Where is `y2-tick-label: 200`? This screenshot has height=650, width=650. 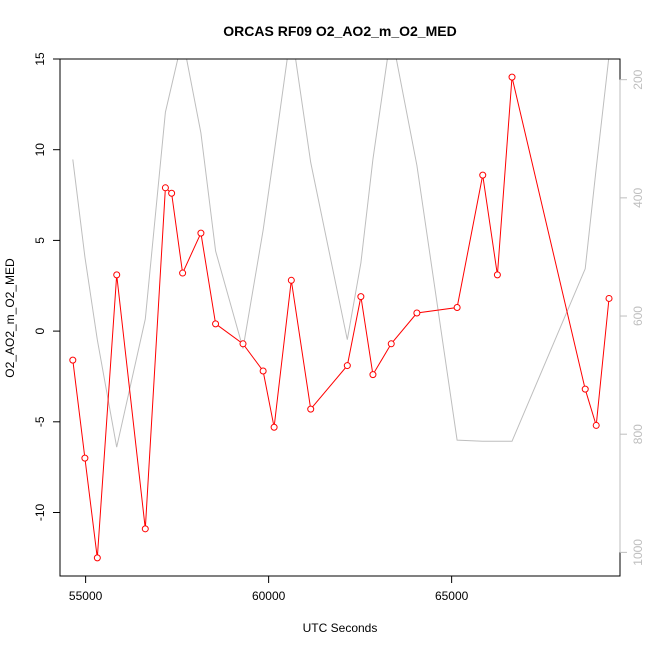
y2-tick-label: 200 is located at coordinates (638, 79).